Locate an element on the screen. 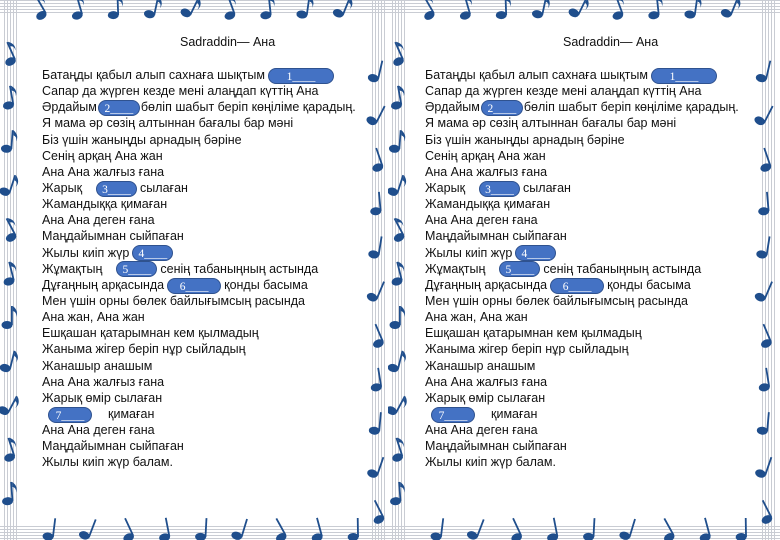  lyric-line: Батаңды қабыл алып сахнаға шықтым 1____ is located at coordinates (582, 75).